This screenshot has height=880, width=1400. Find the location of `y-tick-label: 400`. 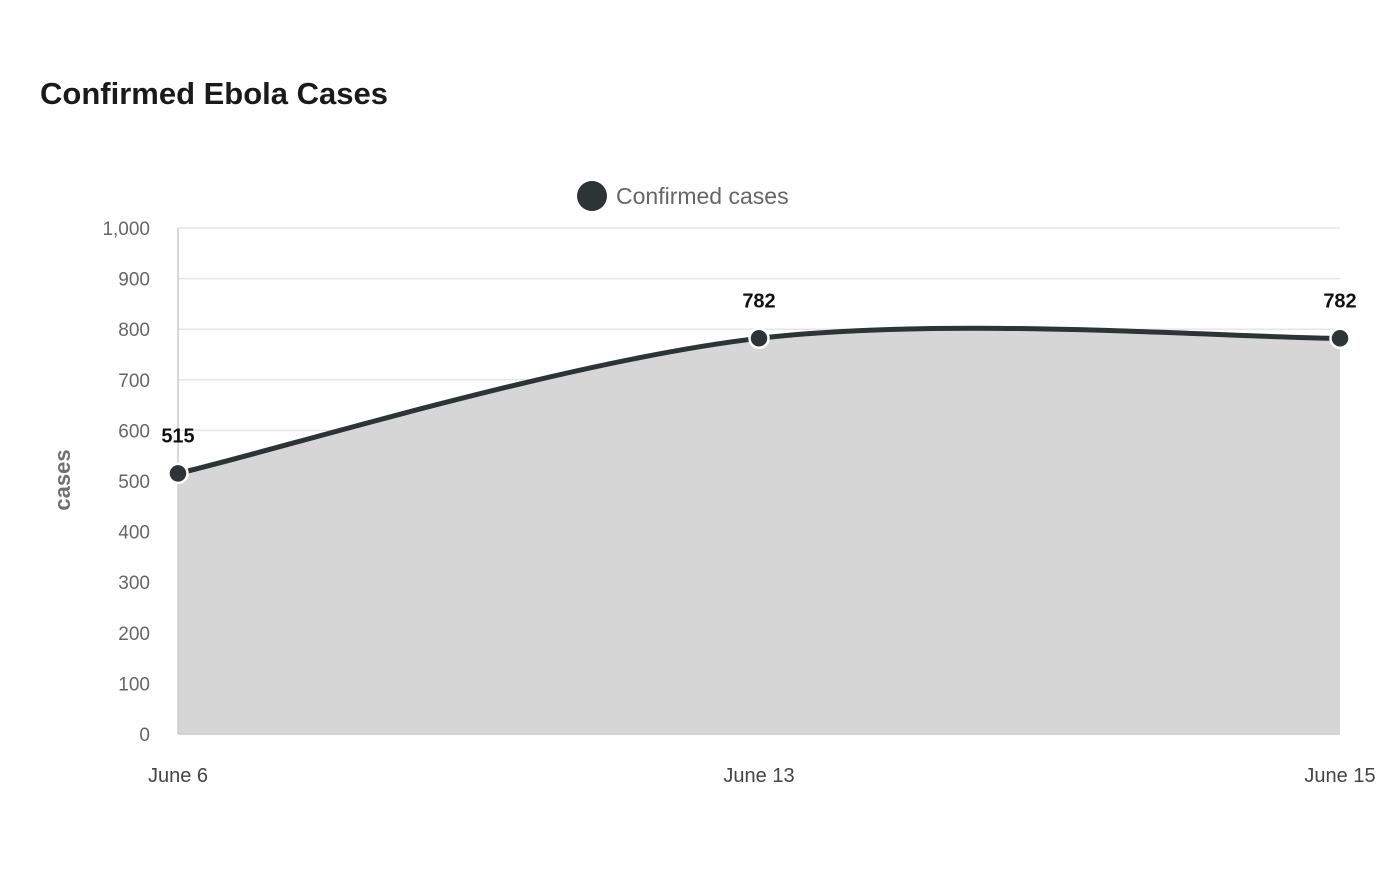

y-tick-label: 400 is located at coordinates (134, 533).